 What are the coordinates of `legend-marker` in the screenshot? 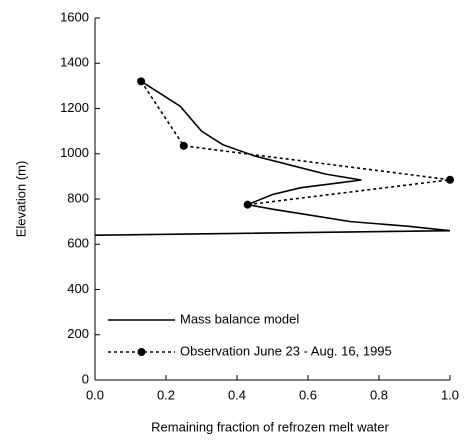 It's located at (141, 352).